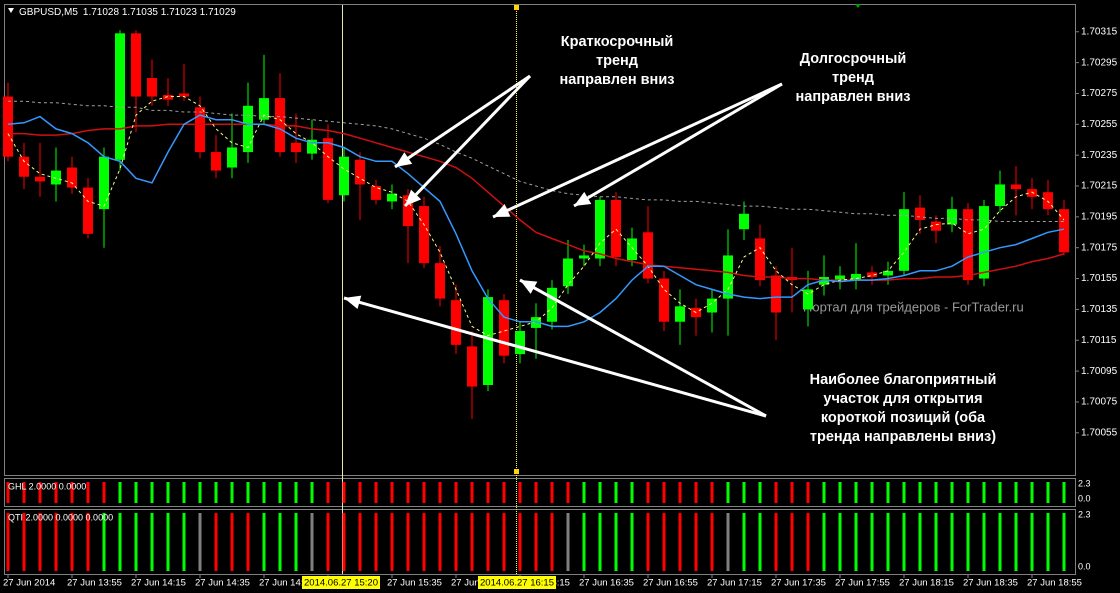  I want to click on watermark: Портал для трейдеров - ForTrader.ru, so click(913, 306).